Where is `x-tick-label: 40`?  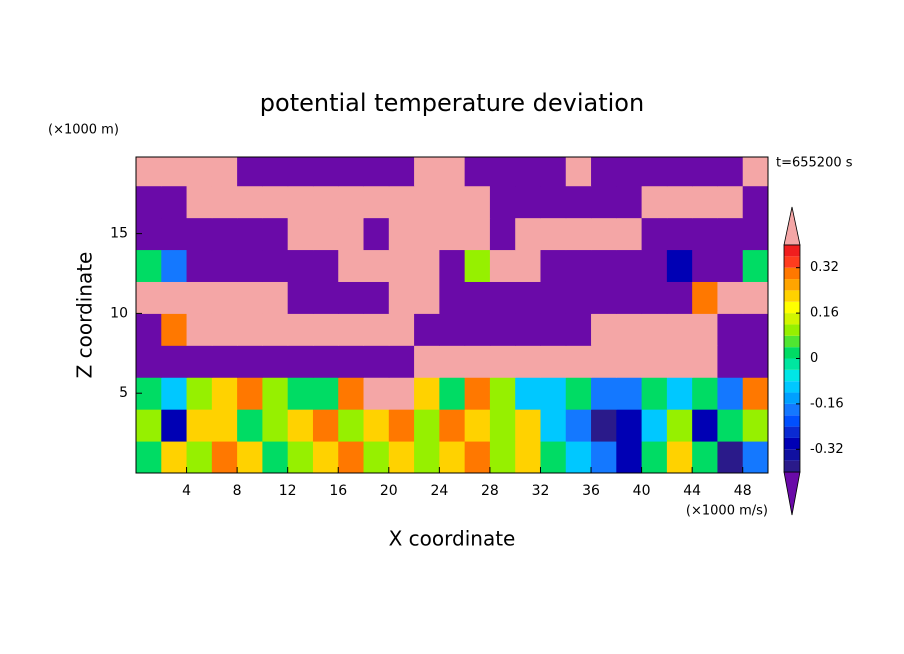 x-tick-label: 40 is located at coordinates (642, 491).